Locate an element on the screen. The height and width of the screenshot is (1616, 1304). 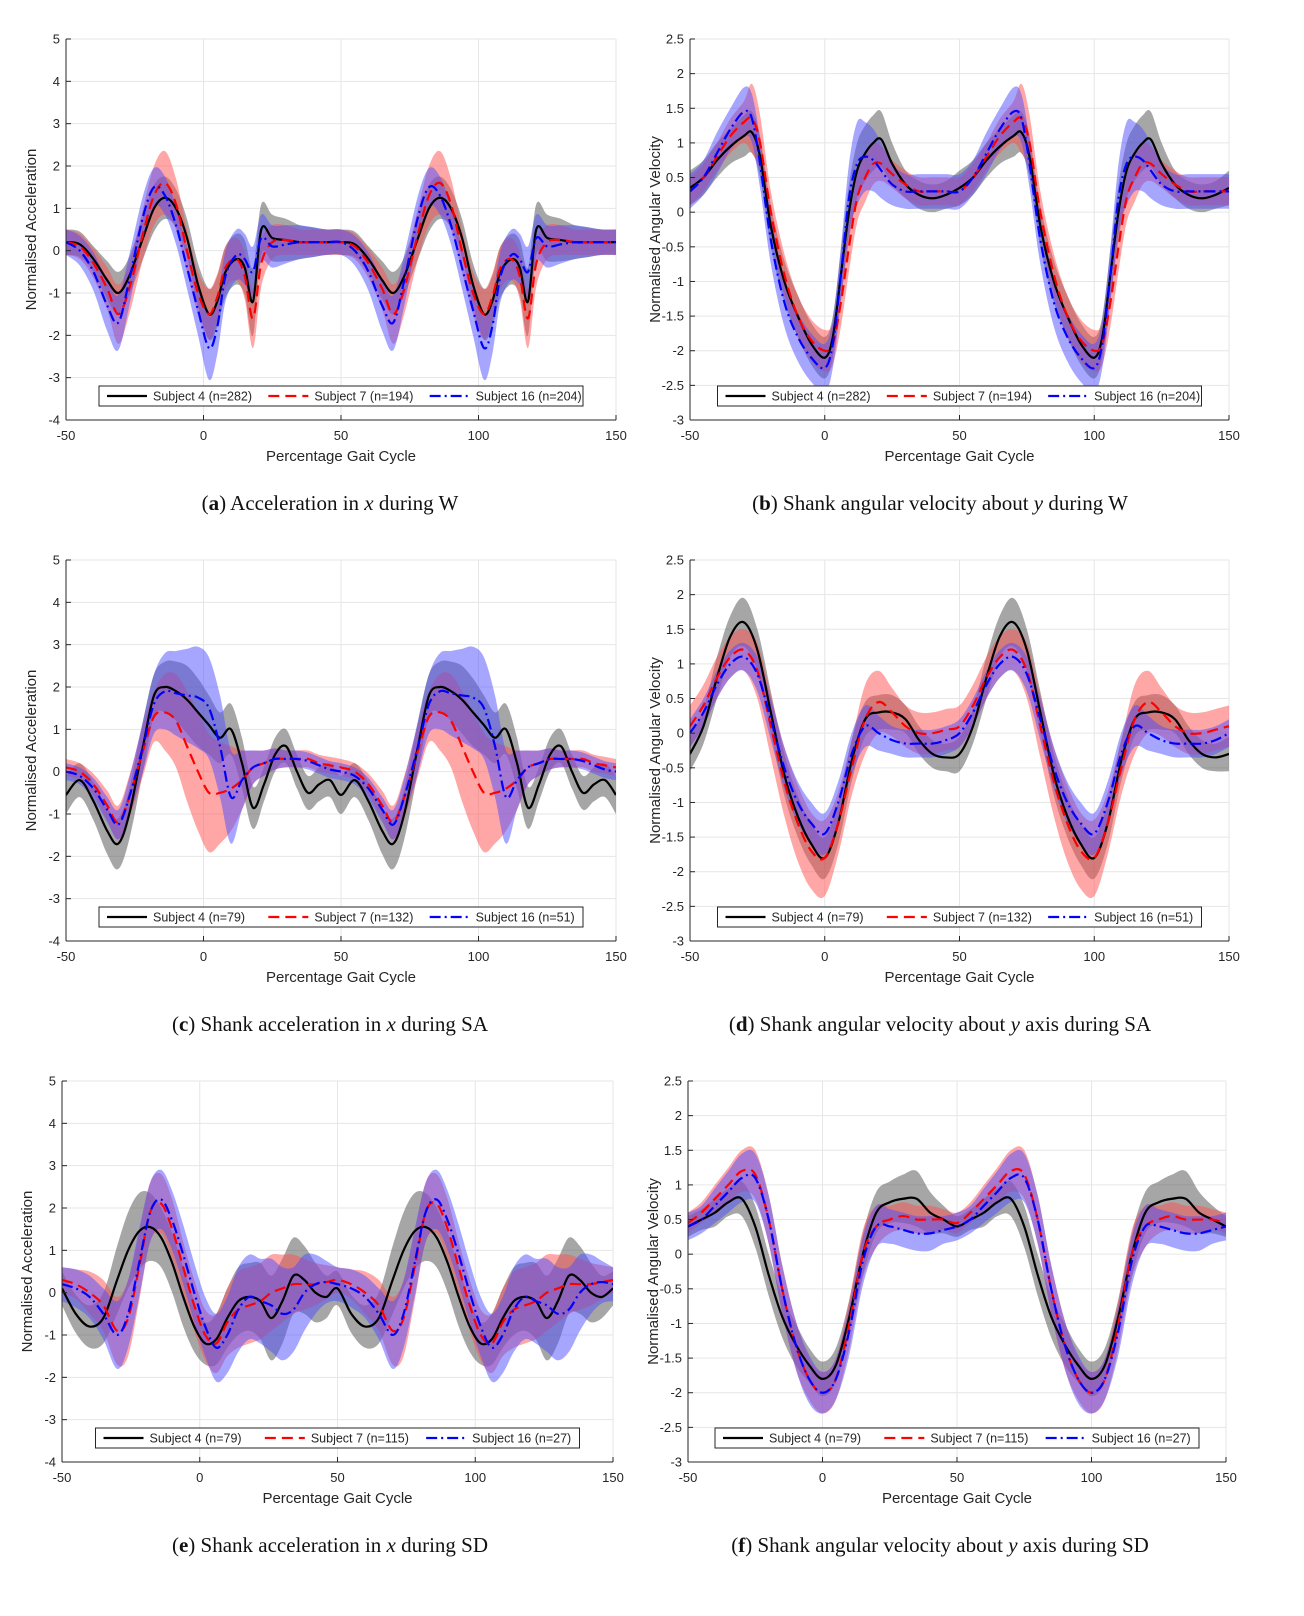
y-tick-label: 3 is located at coordinates (56, 644).